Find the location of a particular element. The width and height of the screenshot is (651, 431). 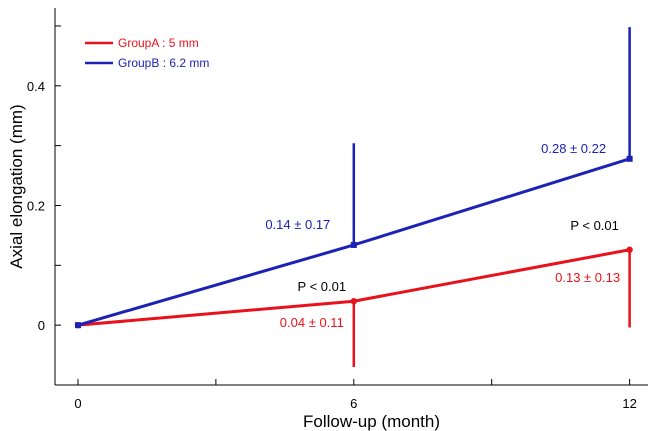

x-axis-label: Follow-up (month) is located at coordinates (371, 421).